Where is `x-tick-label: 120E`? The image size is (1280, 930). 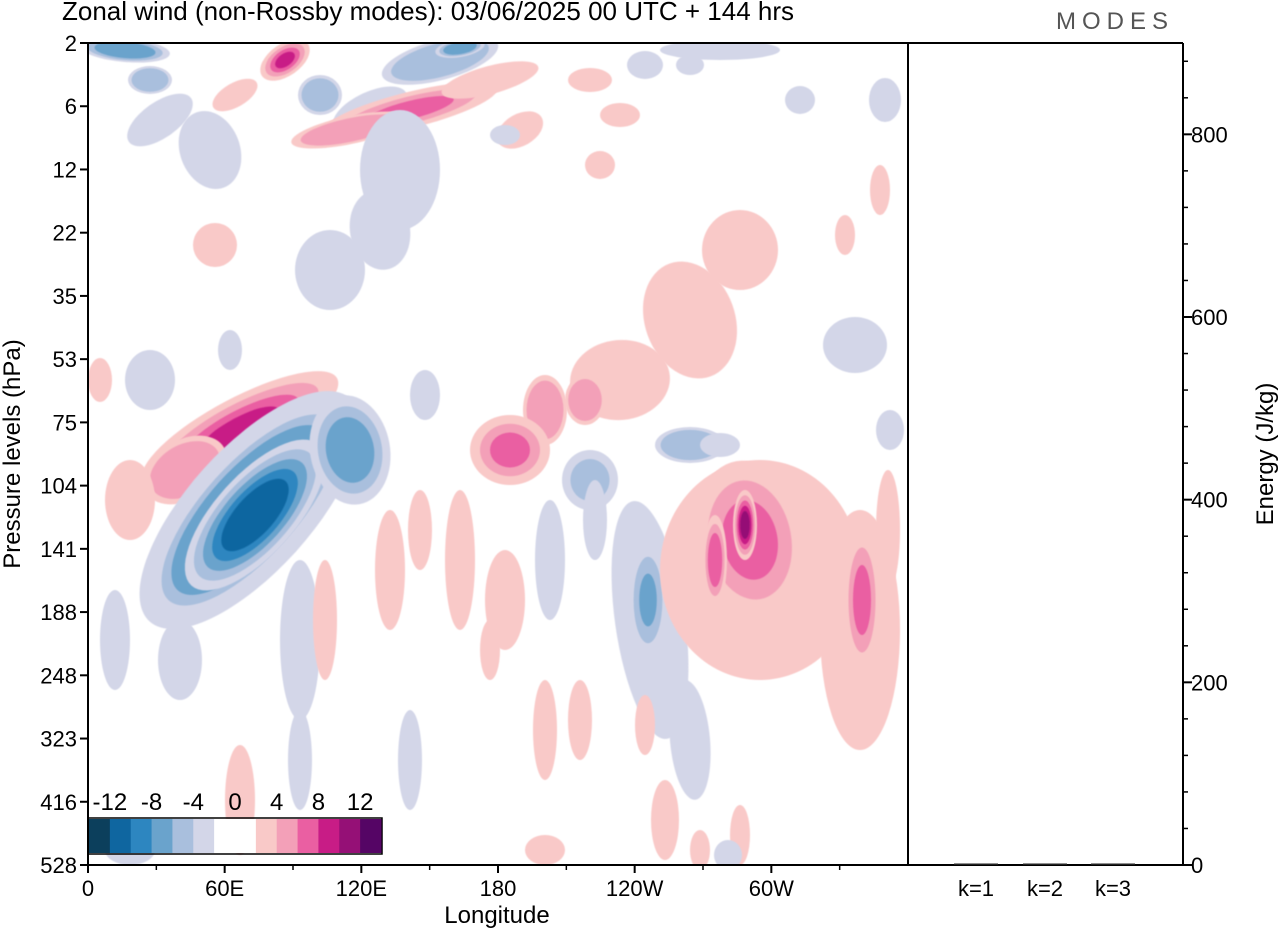 x-tick-label: 120E is located at coordinates (361, 888).